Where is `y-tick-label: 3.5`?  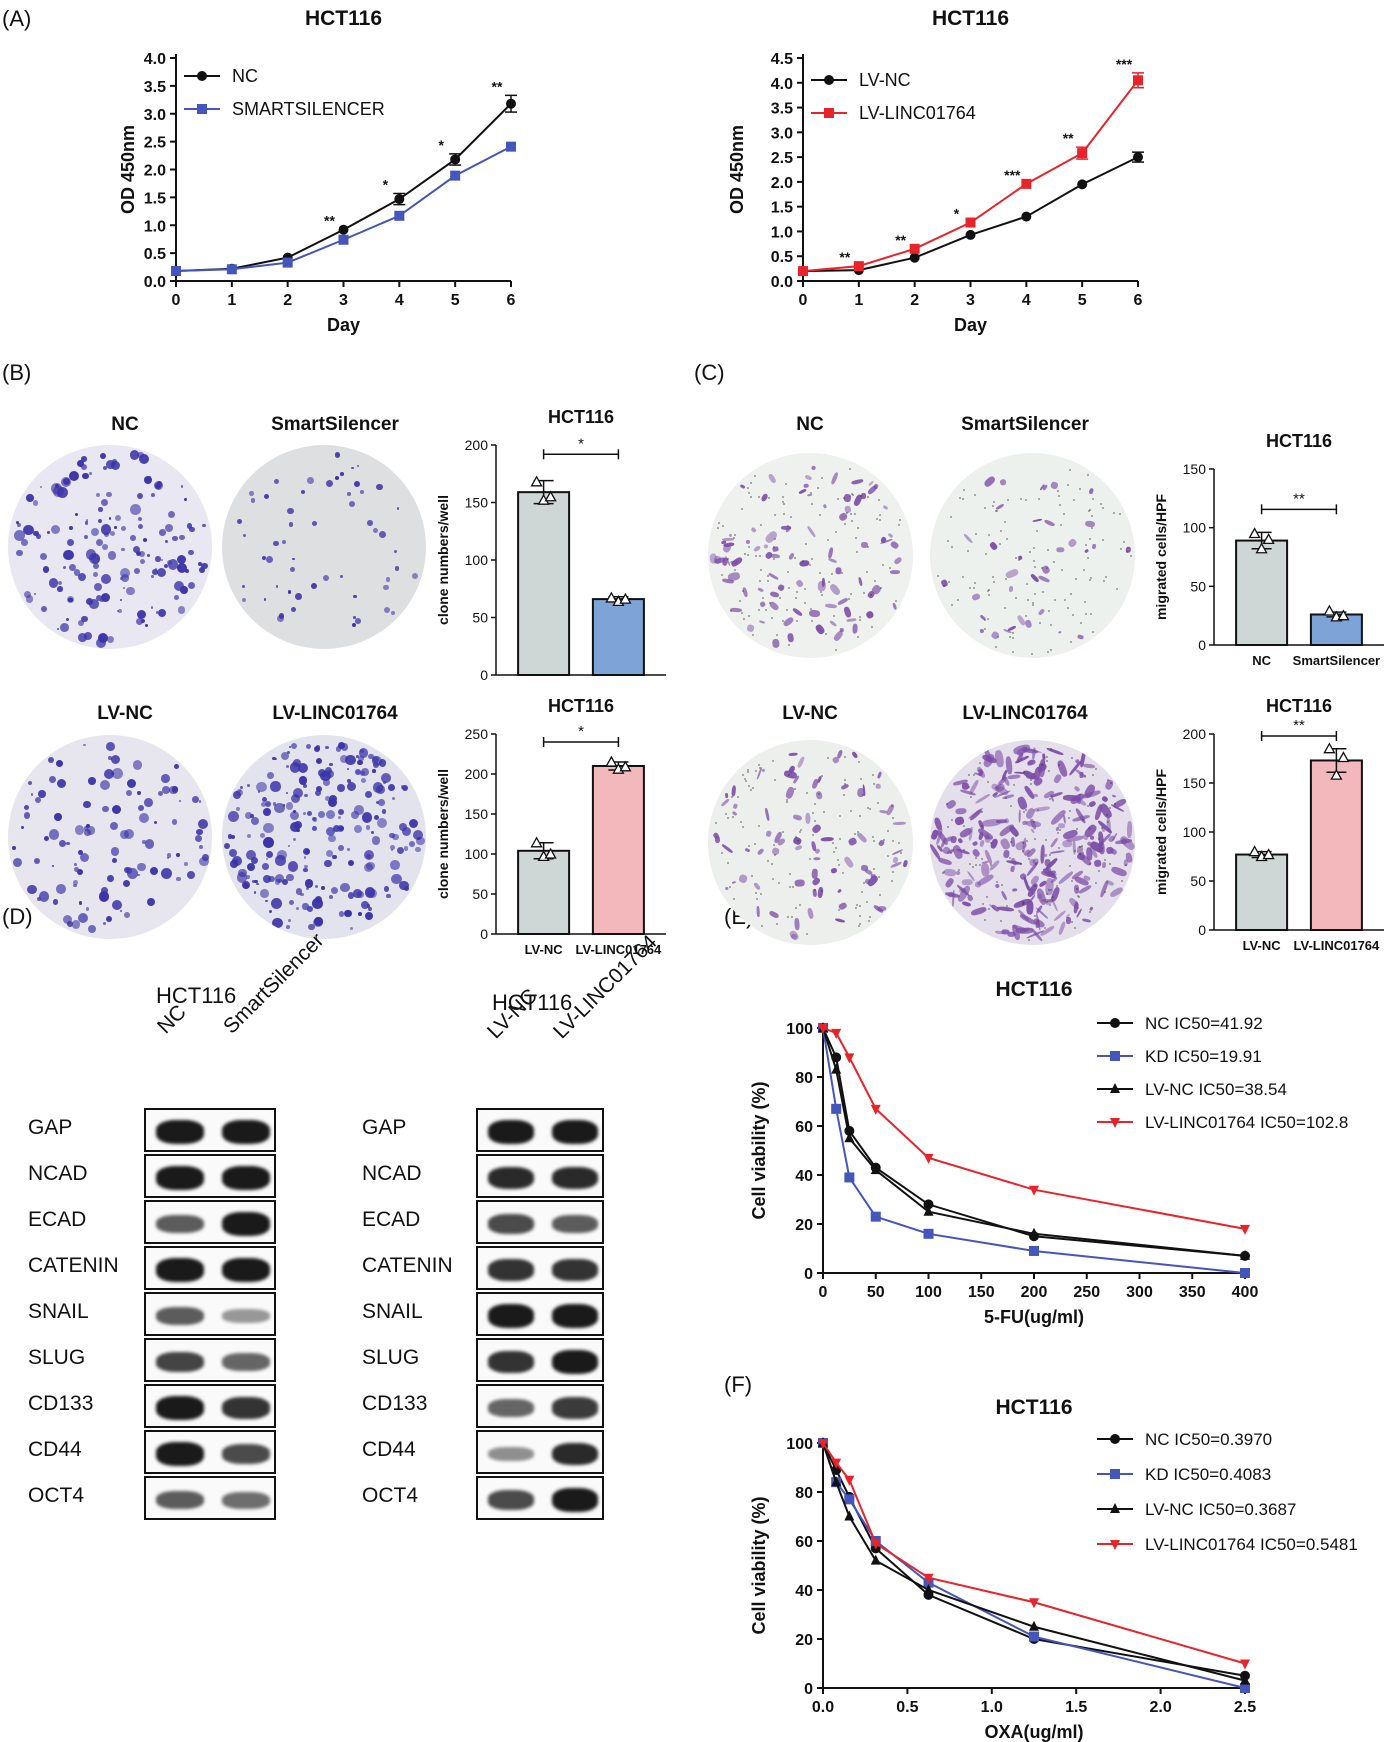
y-tick-label: 3.5 is located at coordinates (155, 87).